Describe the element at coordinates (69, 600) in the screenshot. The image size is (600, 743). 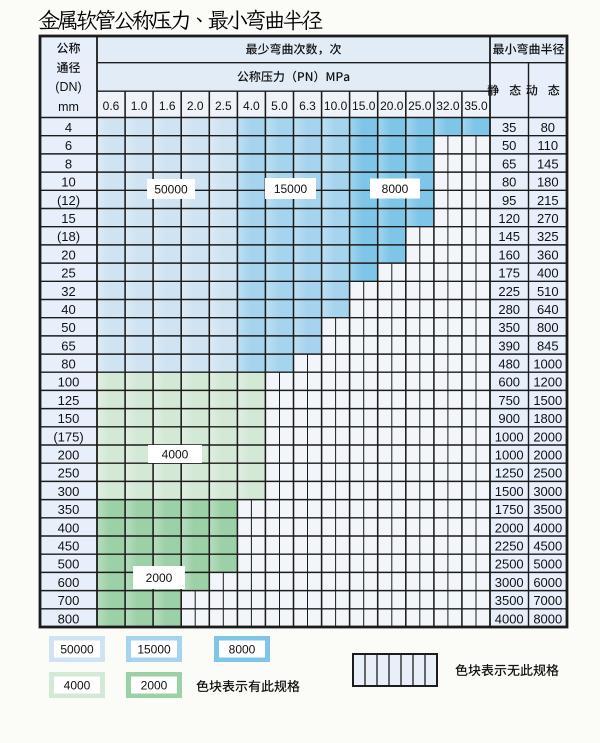
I see `svg-text: 700` at that location.